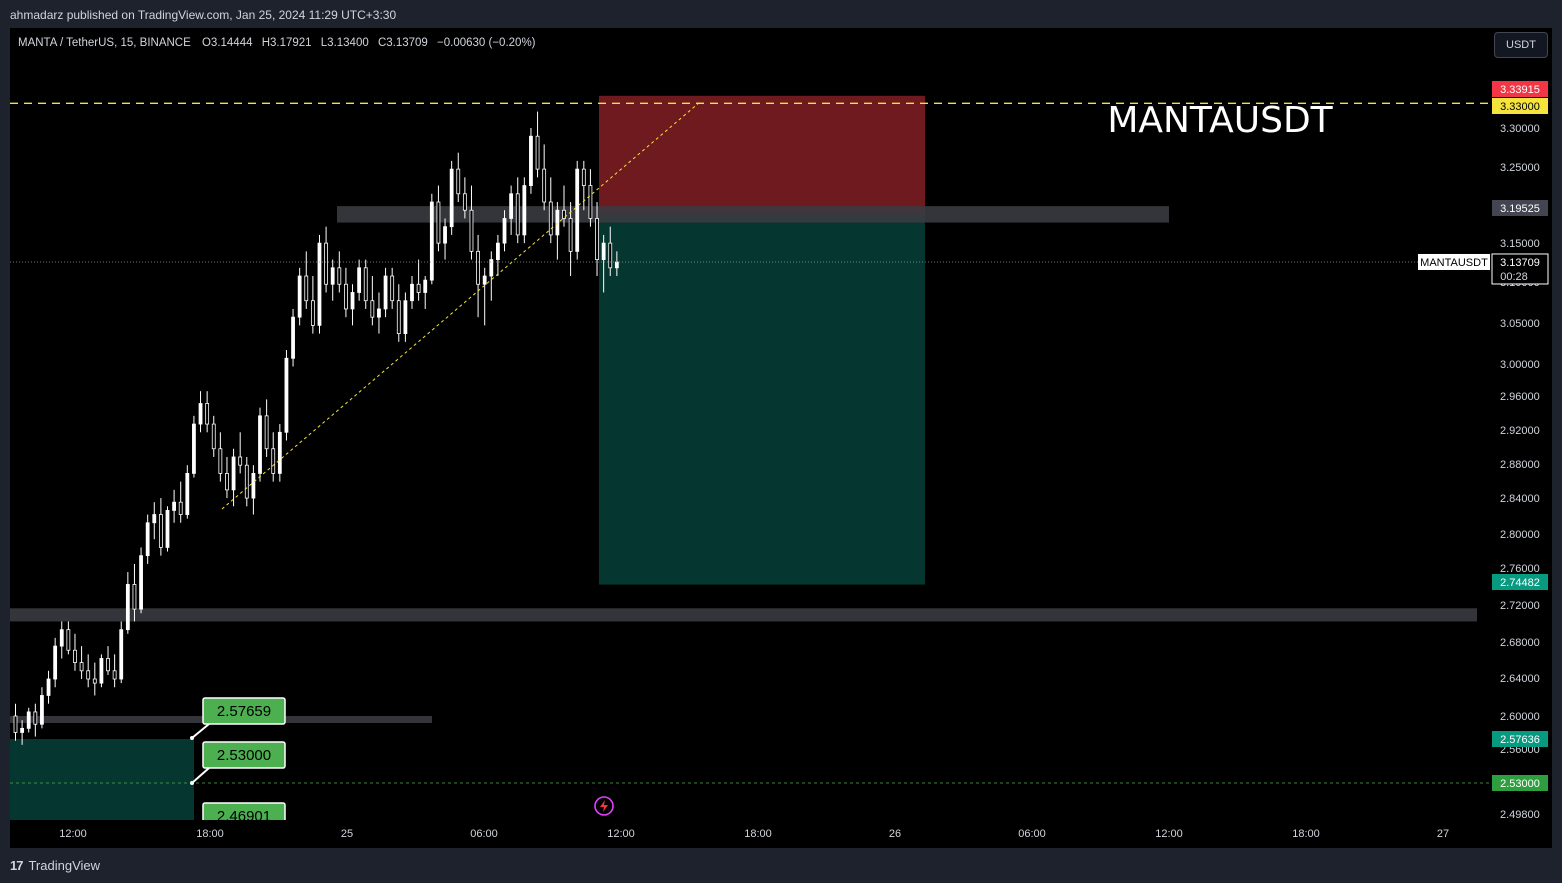  I want to click on y-tick-label: 2.68000, so click(1520, 643).